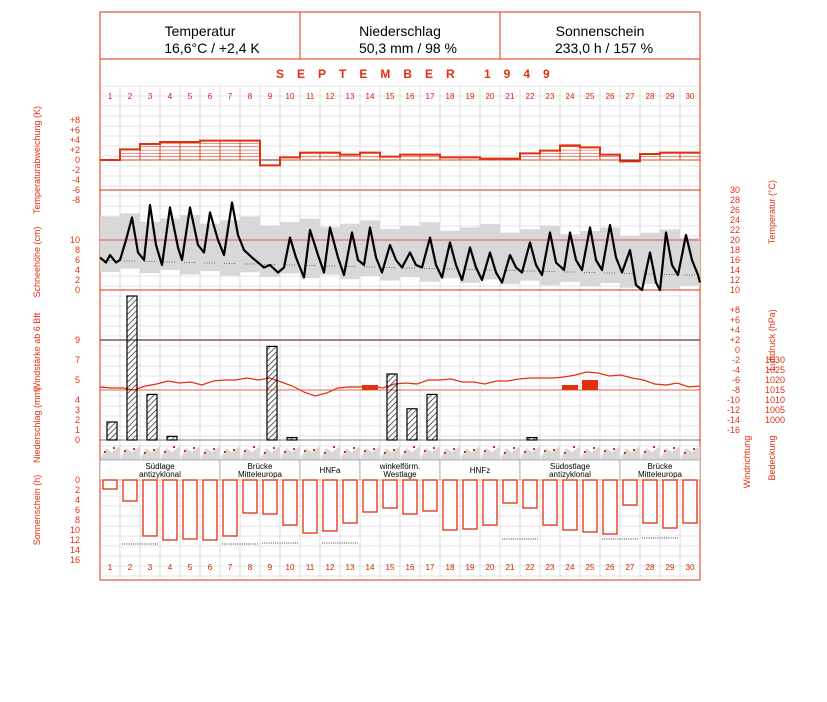 Image resolution: width=827 pixels, height=702 pixels. I want to click on axis-label-wind: Windstärke ab 6 Bft, so click(37, 351).